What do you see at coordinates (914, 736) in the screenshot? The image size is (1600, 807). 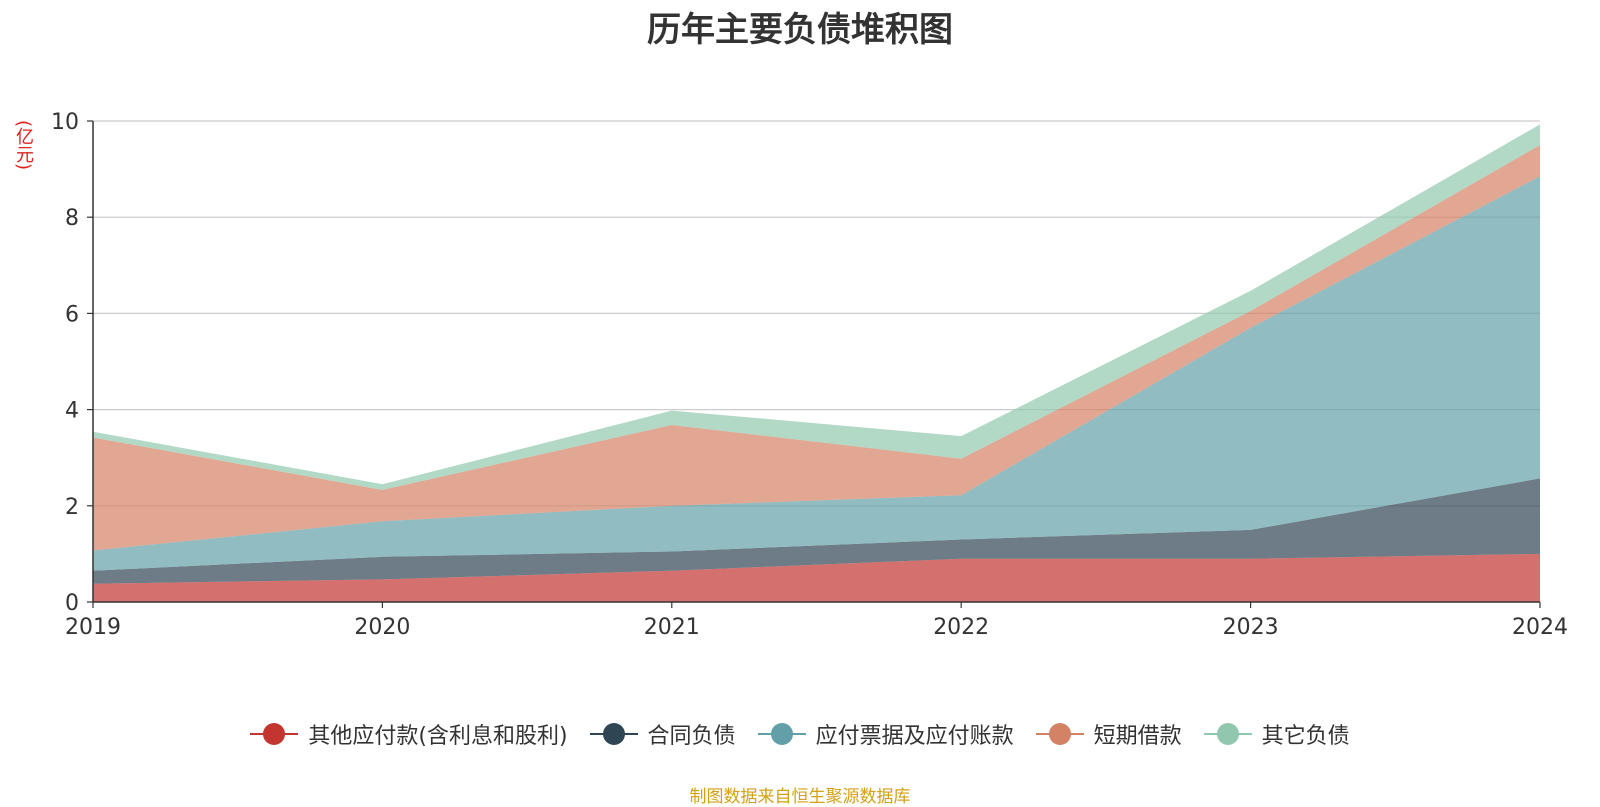 I see `legend-label: 应付票据及应付账款` at bounding box center [914, 736].